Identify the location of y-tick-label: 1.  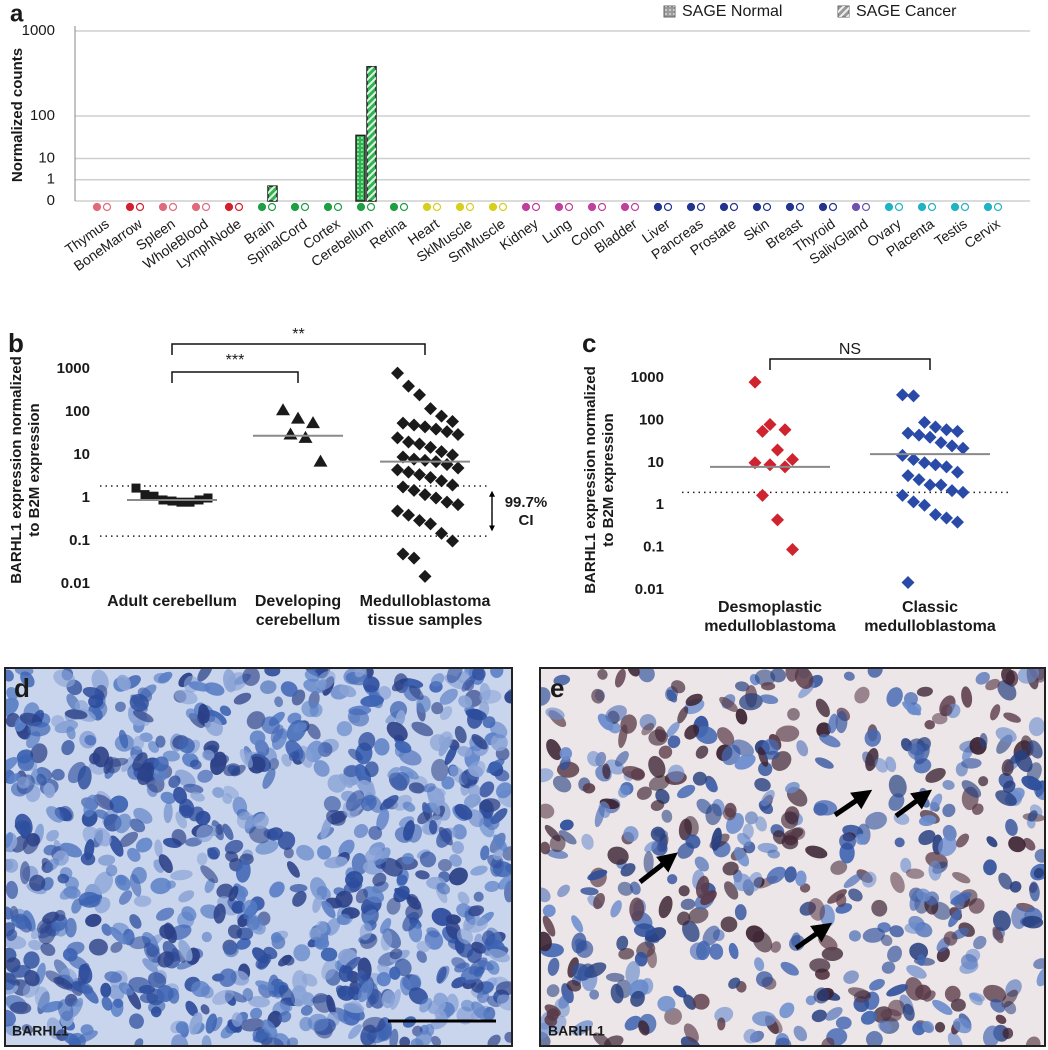
(86, 497).